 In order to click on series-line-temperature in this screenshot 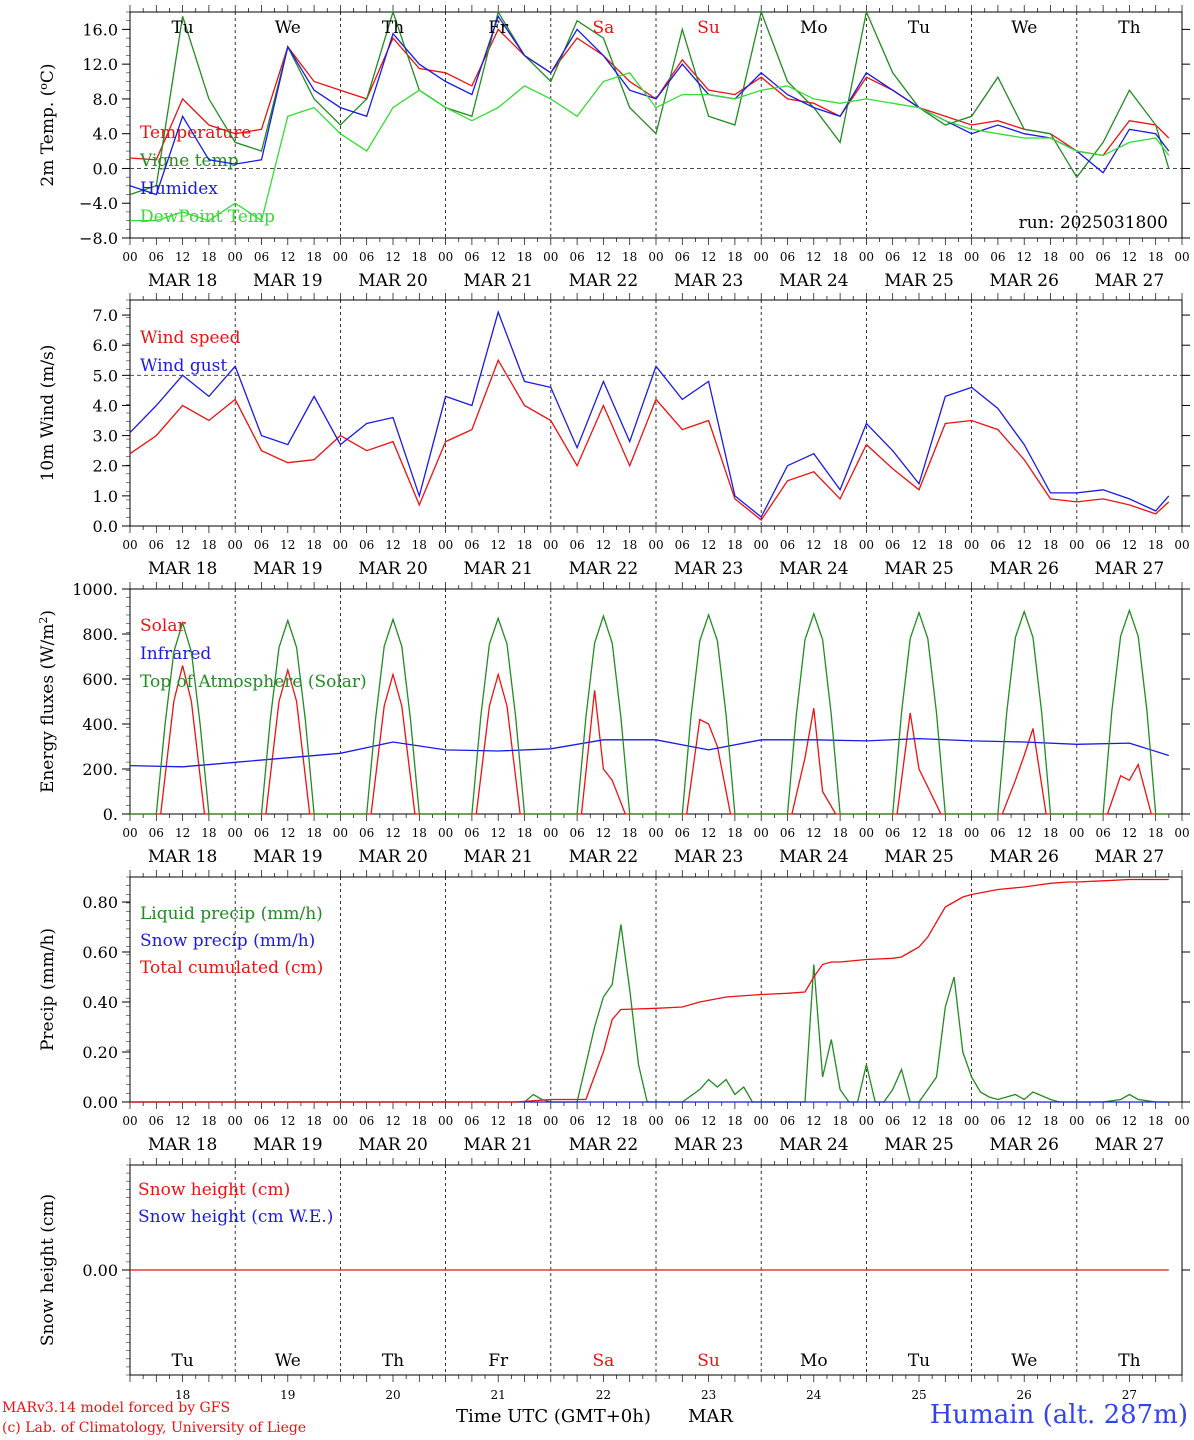, I will do `click(649, 94)`.